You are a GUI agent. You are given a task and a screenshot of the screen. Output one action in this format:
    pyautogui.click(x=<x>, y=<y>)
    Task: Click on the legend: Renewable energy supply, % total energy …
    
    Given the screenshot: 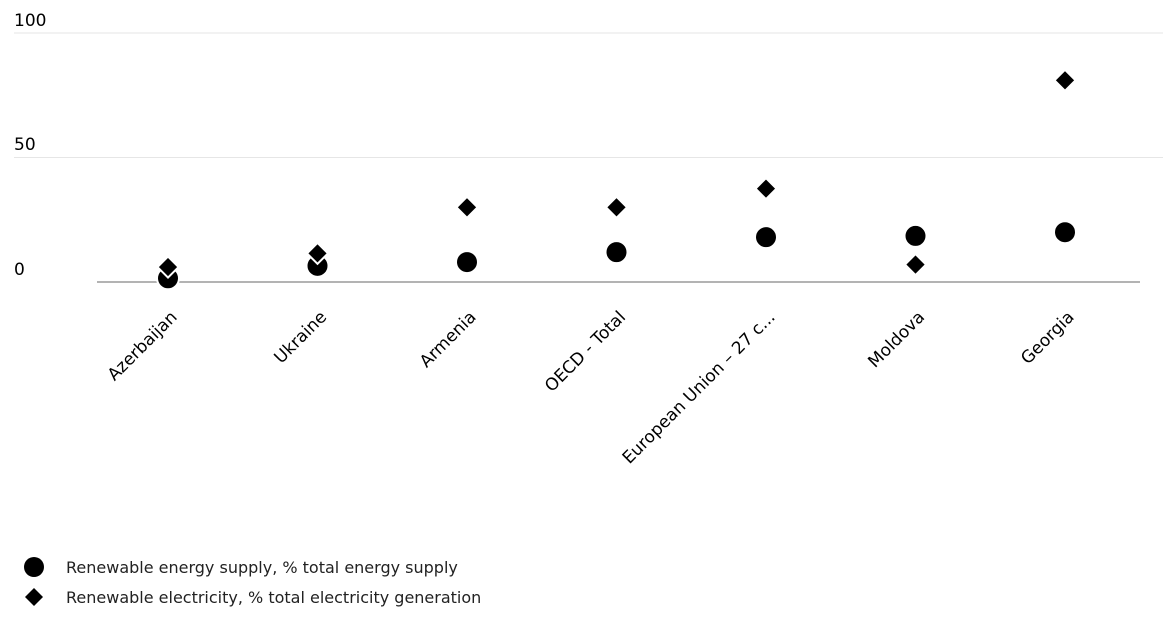 What is the action you would take?
    pyautogui.click(x=251, y=582)
    